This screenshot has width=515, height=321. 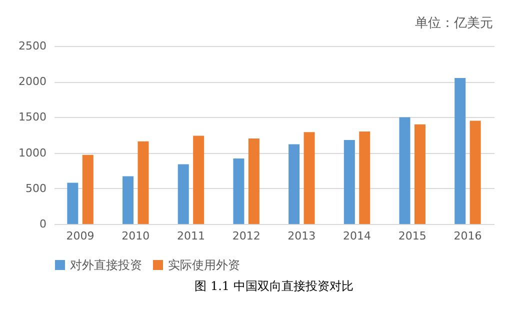 I want to click on x-tick-label: 2012, so click(x=246, y=236).